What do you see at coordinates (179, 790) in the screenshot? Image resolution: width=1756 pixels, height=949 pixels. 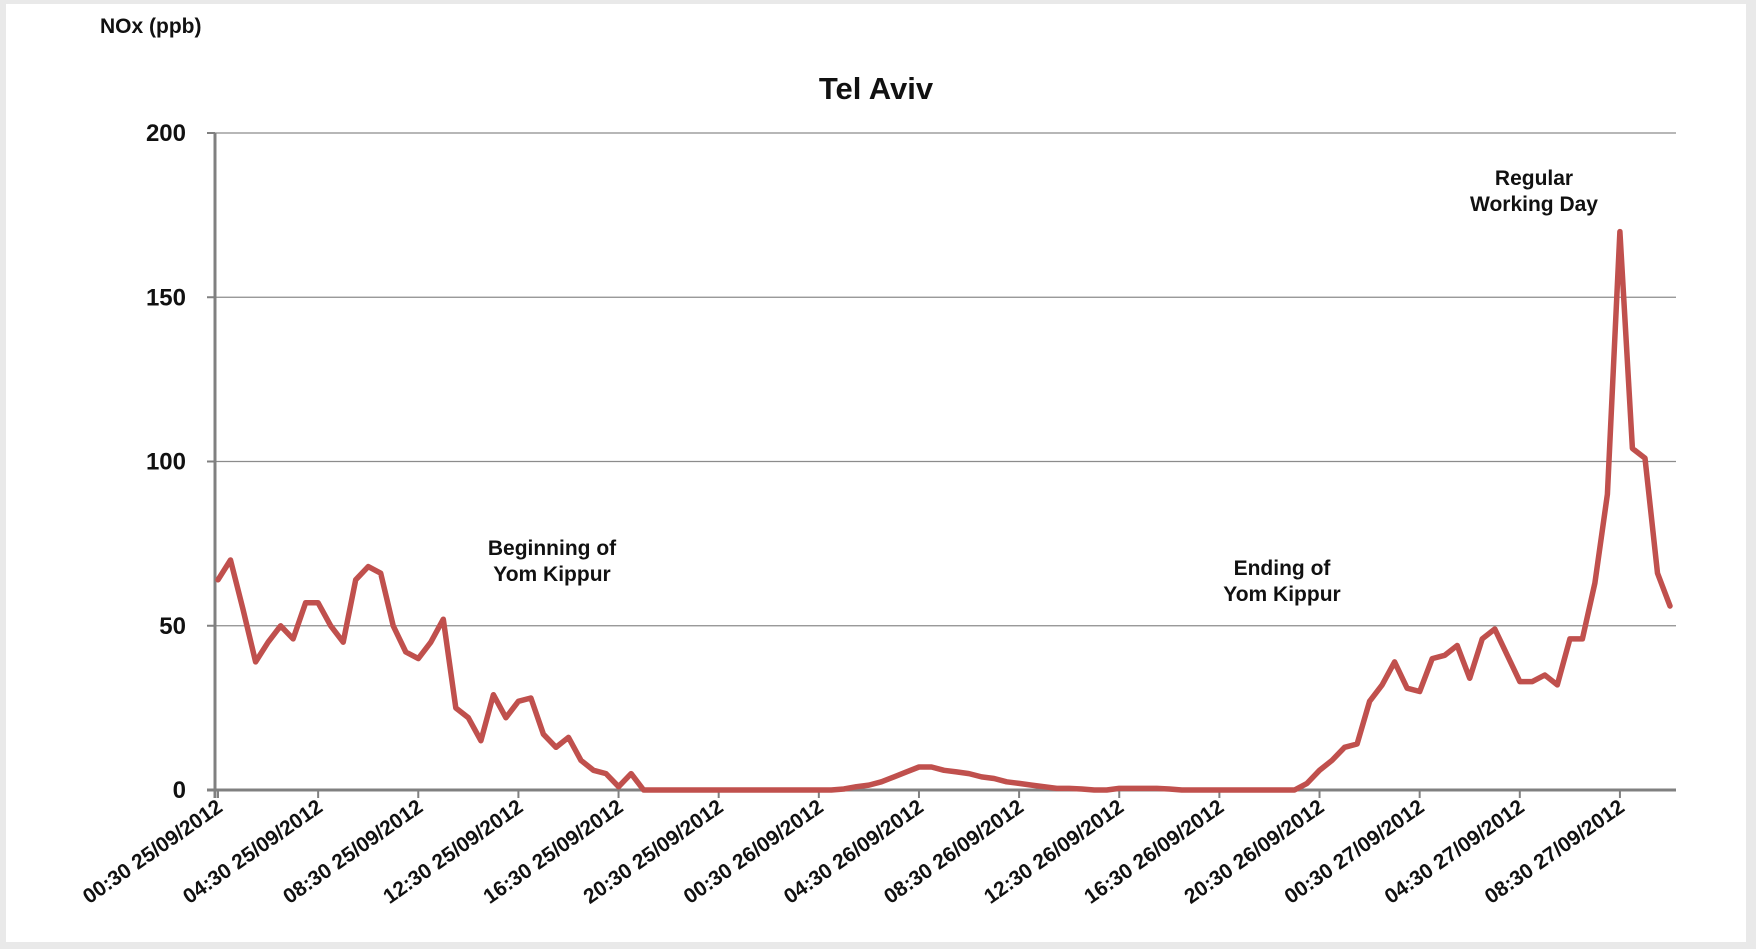 I see `y-tick-label: 0` at bounding box center [179, 790].